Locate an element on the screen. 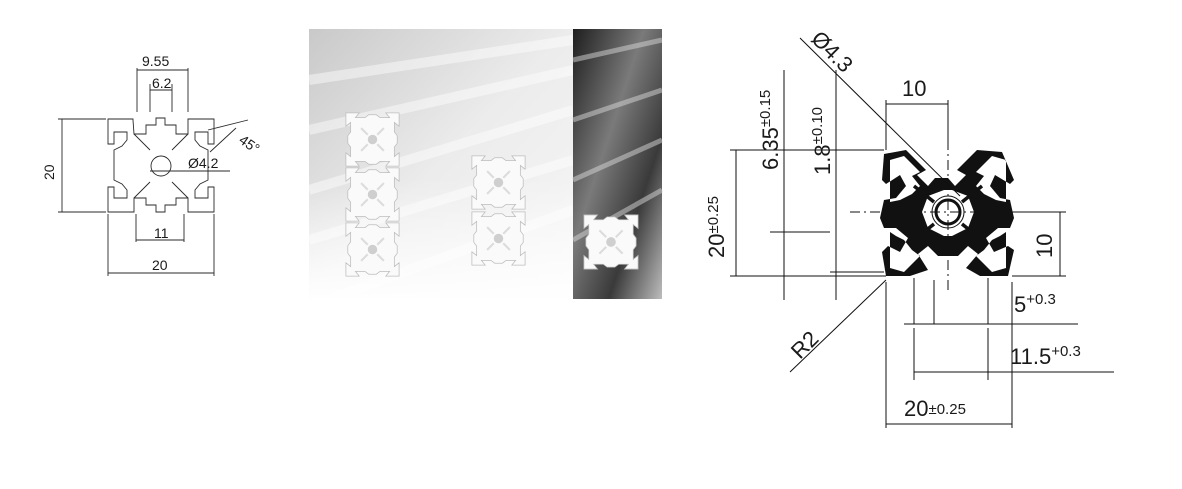 The width and height of the screenshot is (1182, 489). svg-text: 5+0.3 is located at coordinates (1035, 304).